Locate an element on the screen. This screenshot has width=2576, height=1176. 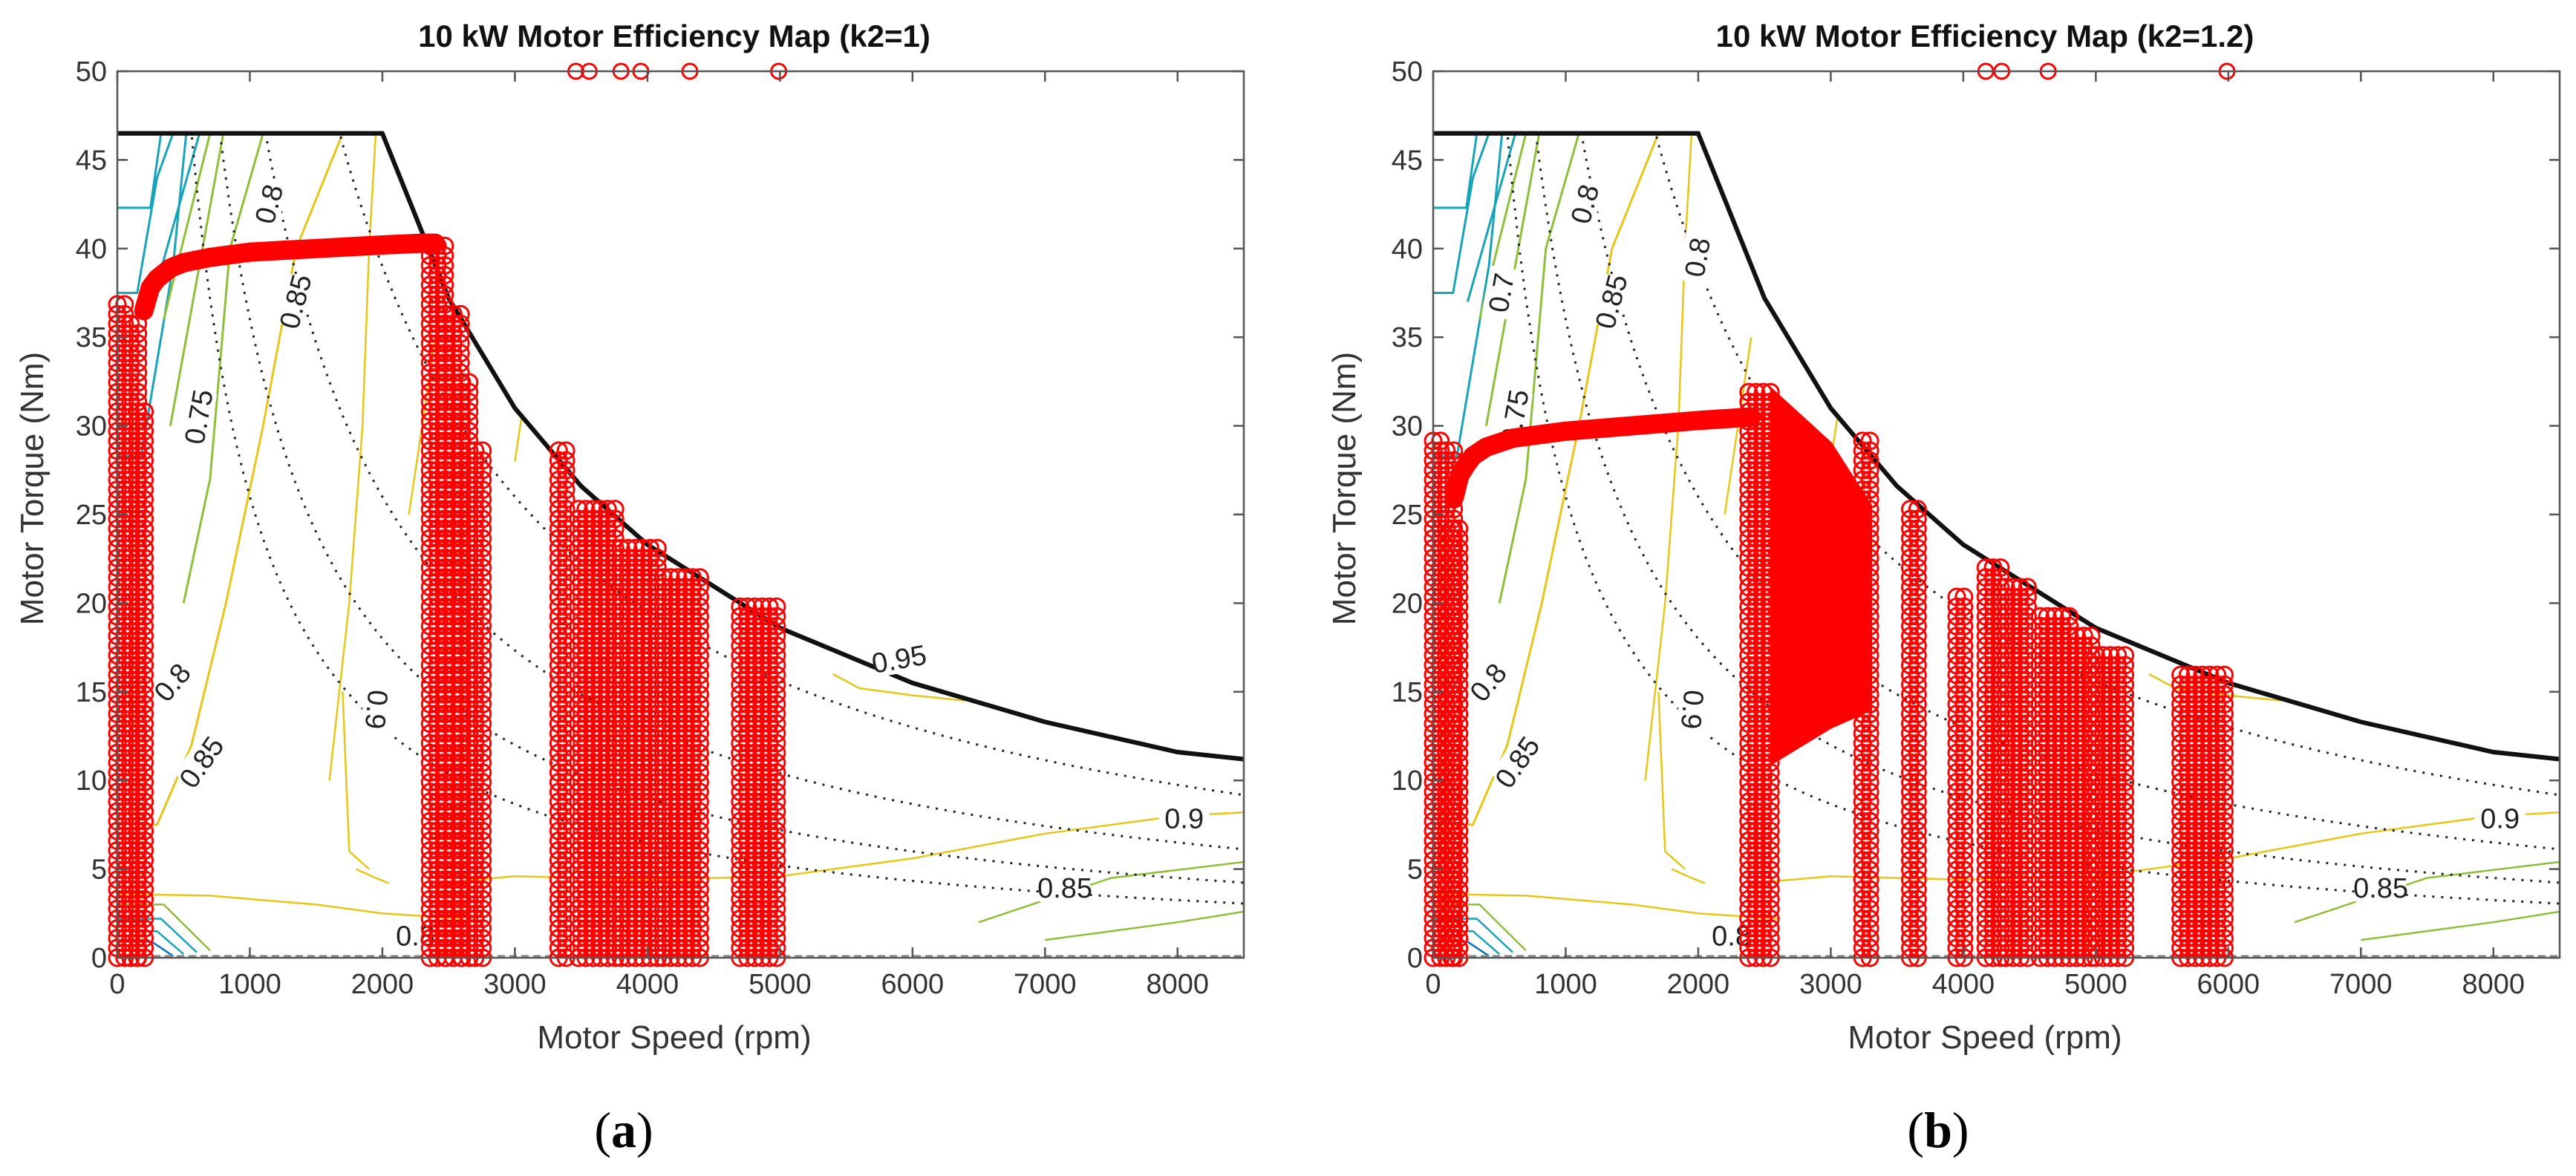
contour-label: 0.9 is located at coordinates (2500, 819).